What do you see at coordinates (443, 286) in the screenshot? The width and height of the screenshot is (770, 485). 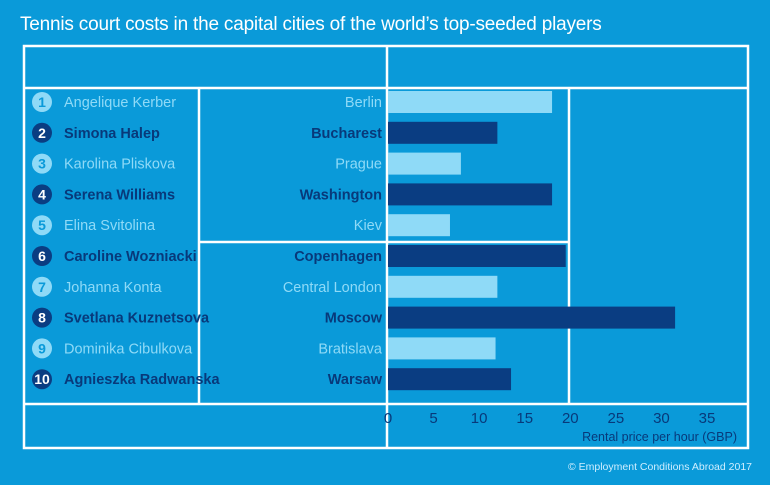 I see `bar-central-london` at bounding box center [443, 286].